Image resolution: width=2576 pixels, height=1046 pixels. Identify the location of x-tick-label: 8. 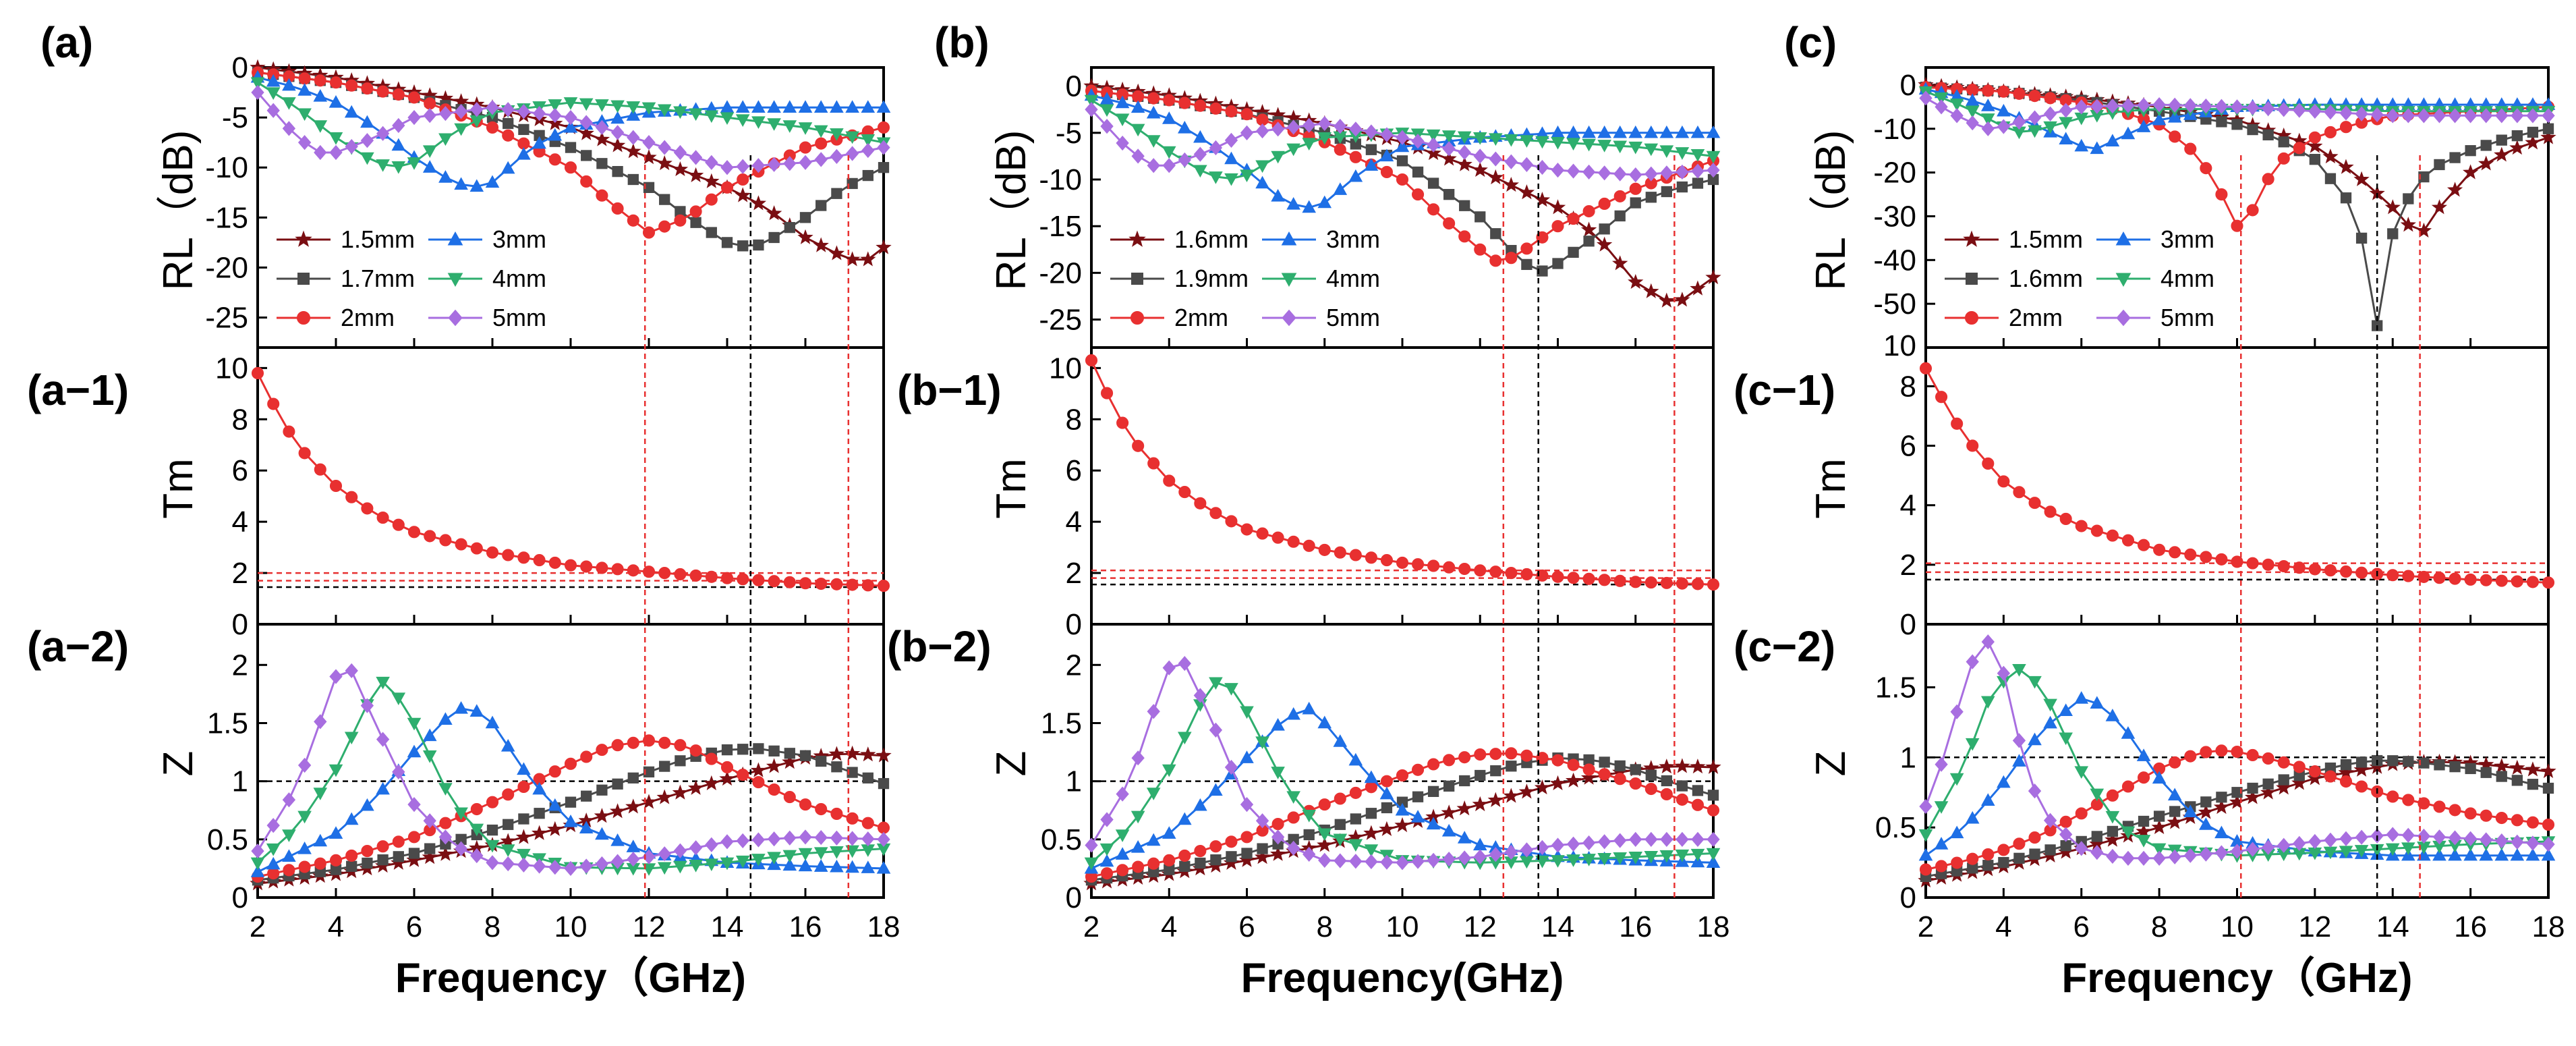
(2159, 926).